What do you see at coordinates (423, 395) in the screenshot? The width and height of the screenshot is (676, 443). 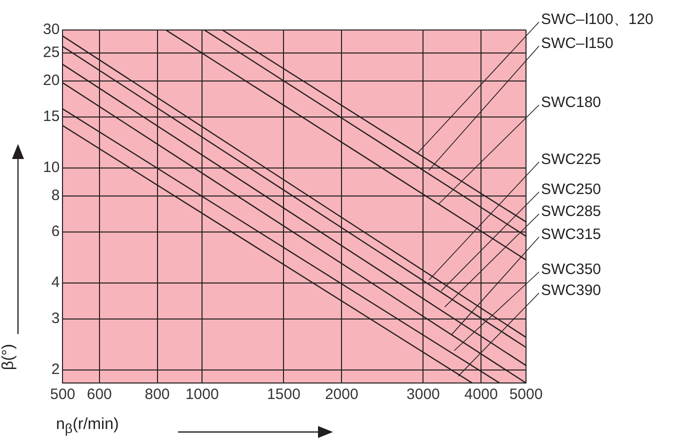 I see `x-tick-label: 3000` at bounding box center [423, 395].